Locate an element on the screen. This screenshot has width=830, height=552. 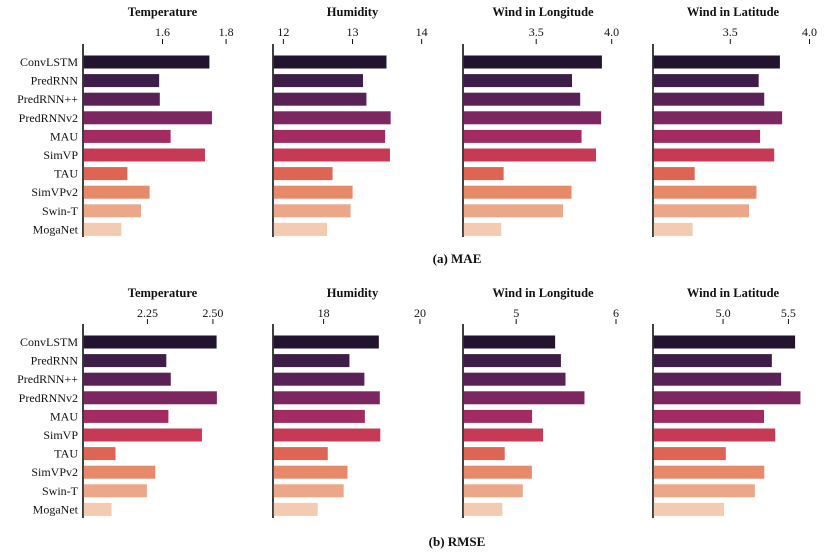
caption-mae: (a) MAE is located at coordinates (457, 258).